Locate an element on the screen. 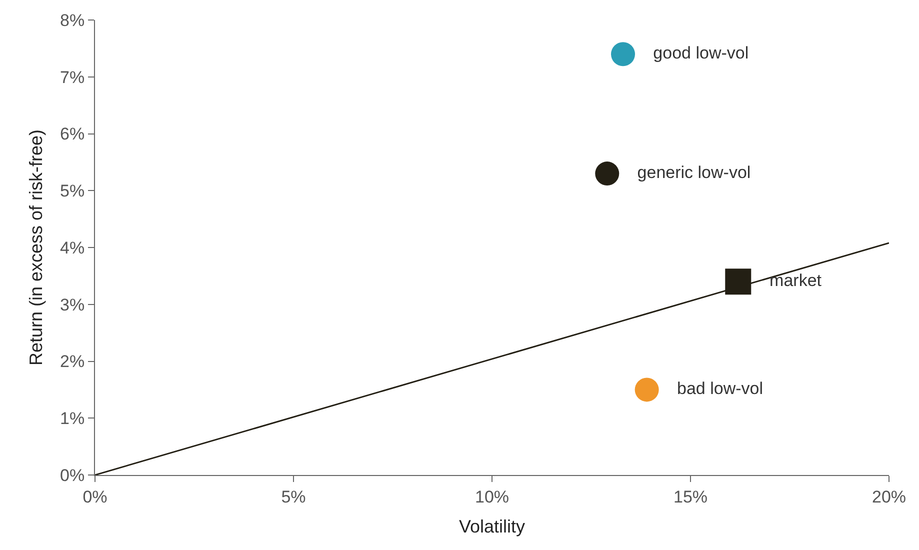 The width and height of the screenshot is (919, 550). series-label: good low-vol is located at coordinates (694, 52).